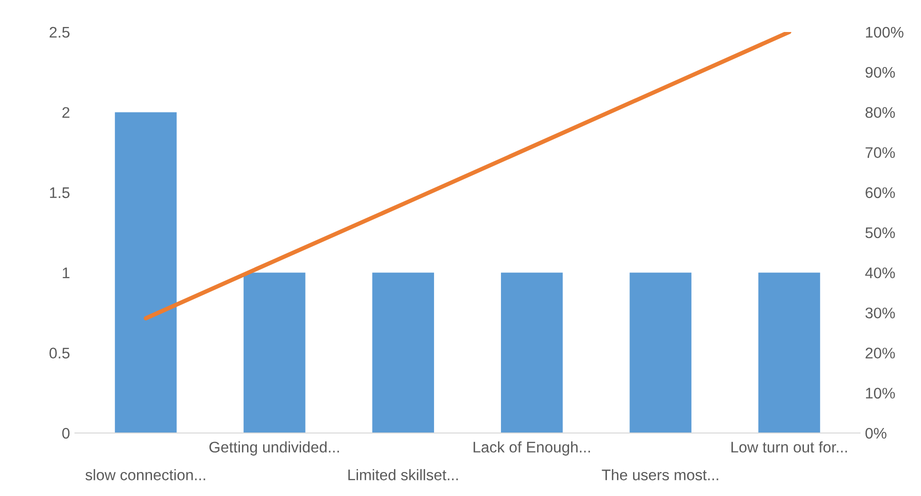 Image resolution: width=921 pixels, height=496 pixels. What do you see at coordinates (875, 433) in the screenshot?
I see `y2-tick-label: 0%` at bounding box center [875, 433].